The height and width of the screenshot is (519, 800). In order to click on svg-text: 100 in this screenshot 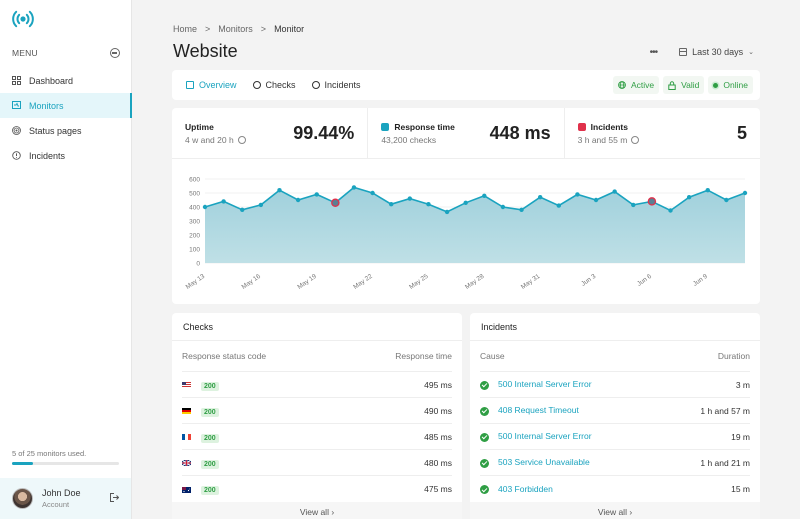, I will do `click(194, 250)`.